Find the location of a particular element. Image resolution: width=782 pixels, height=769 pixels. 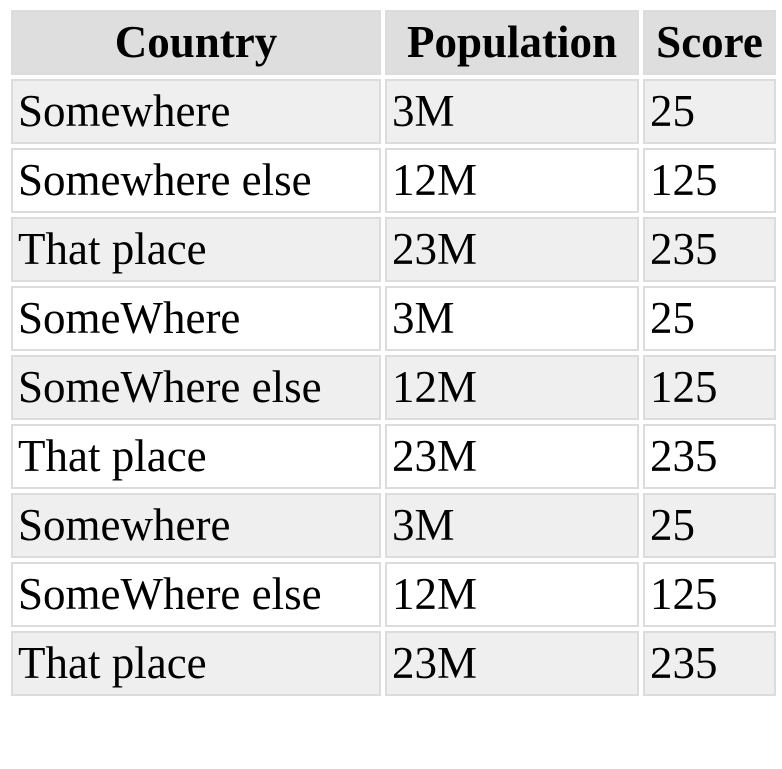

column-header-score: Score is located at coordinates (709, 42).